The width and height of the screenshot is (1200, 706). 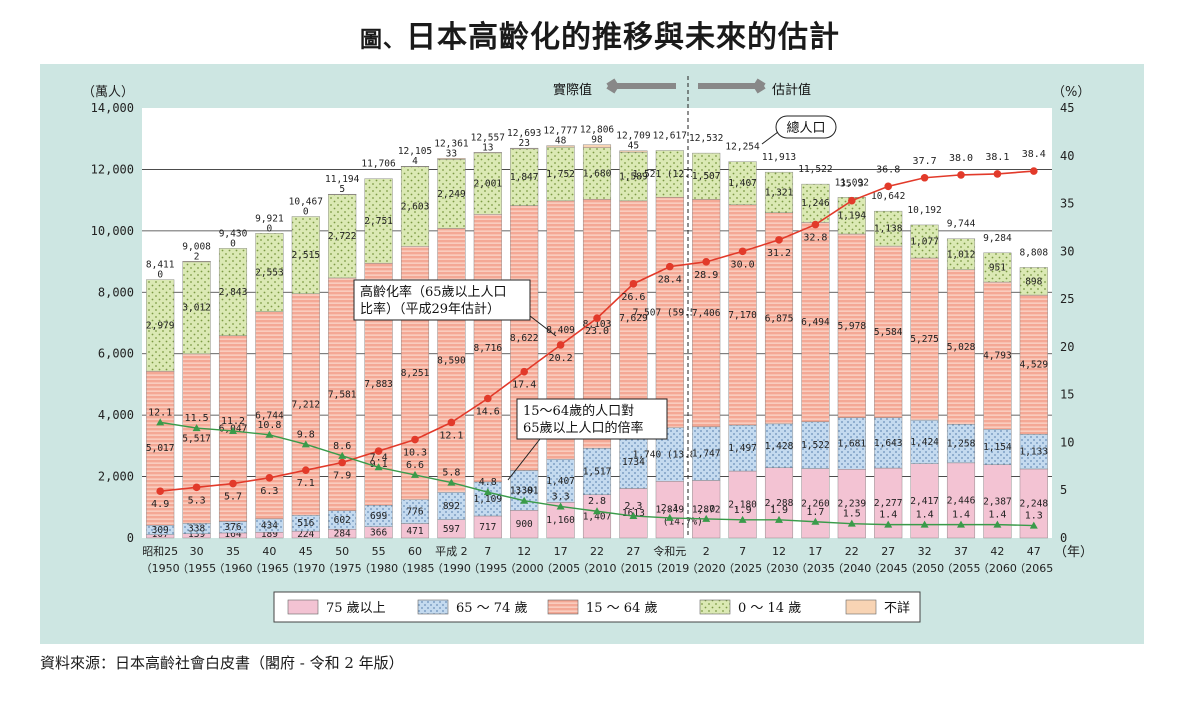 I want to click on bar-value-label: 1,872, so click(x=706, y=509).